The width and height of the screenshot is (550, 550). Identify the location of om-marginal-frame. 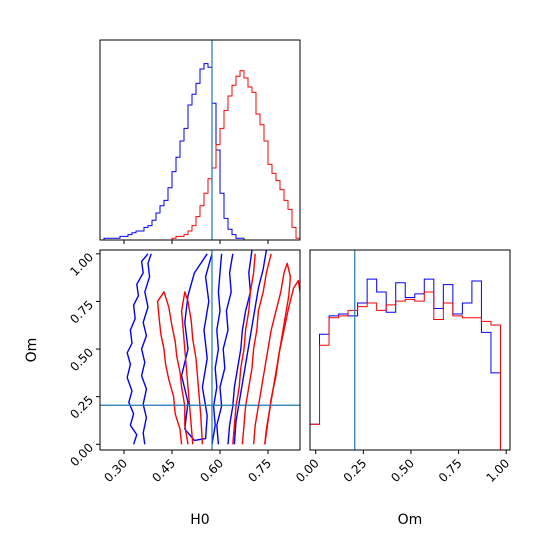
(410, 350).